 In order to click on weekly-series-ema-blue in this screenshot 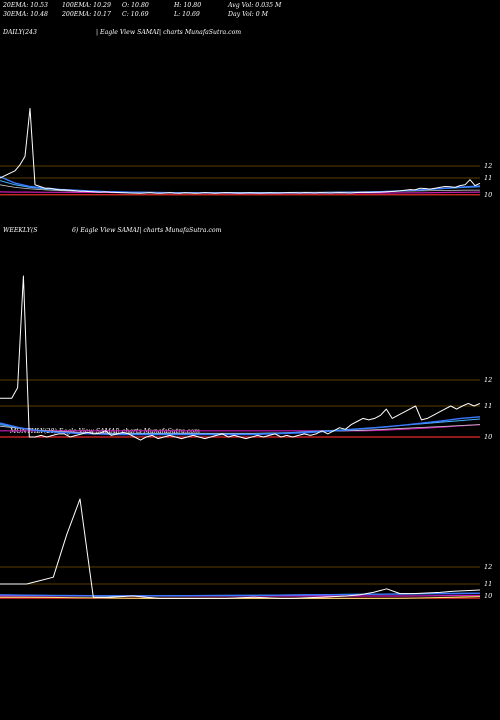, I will do `click(240, 426)`.